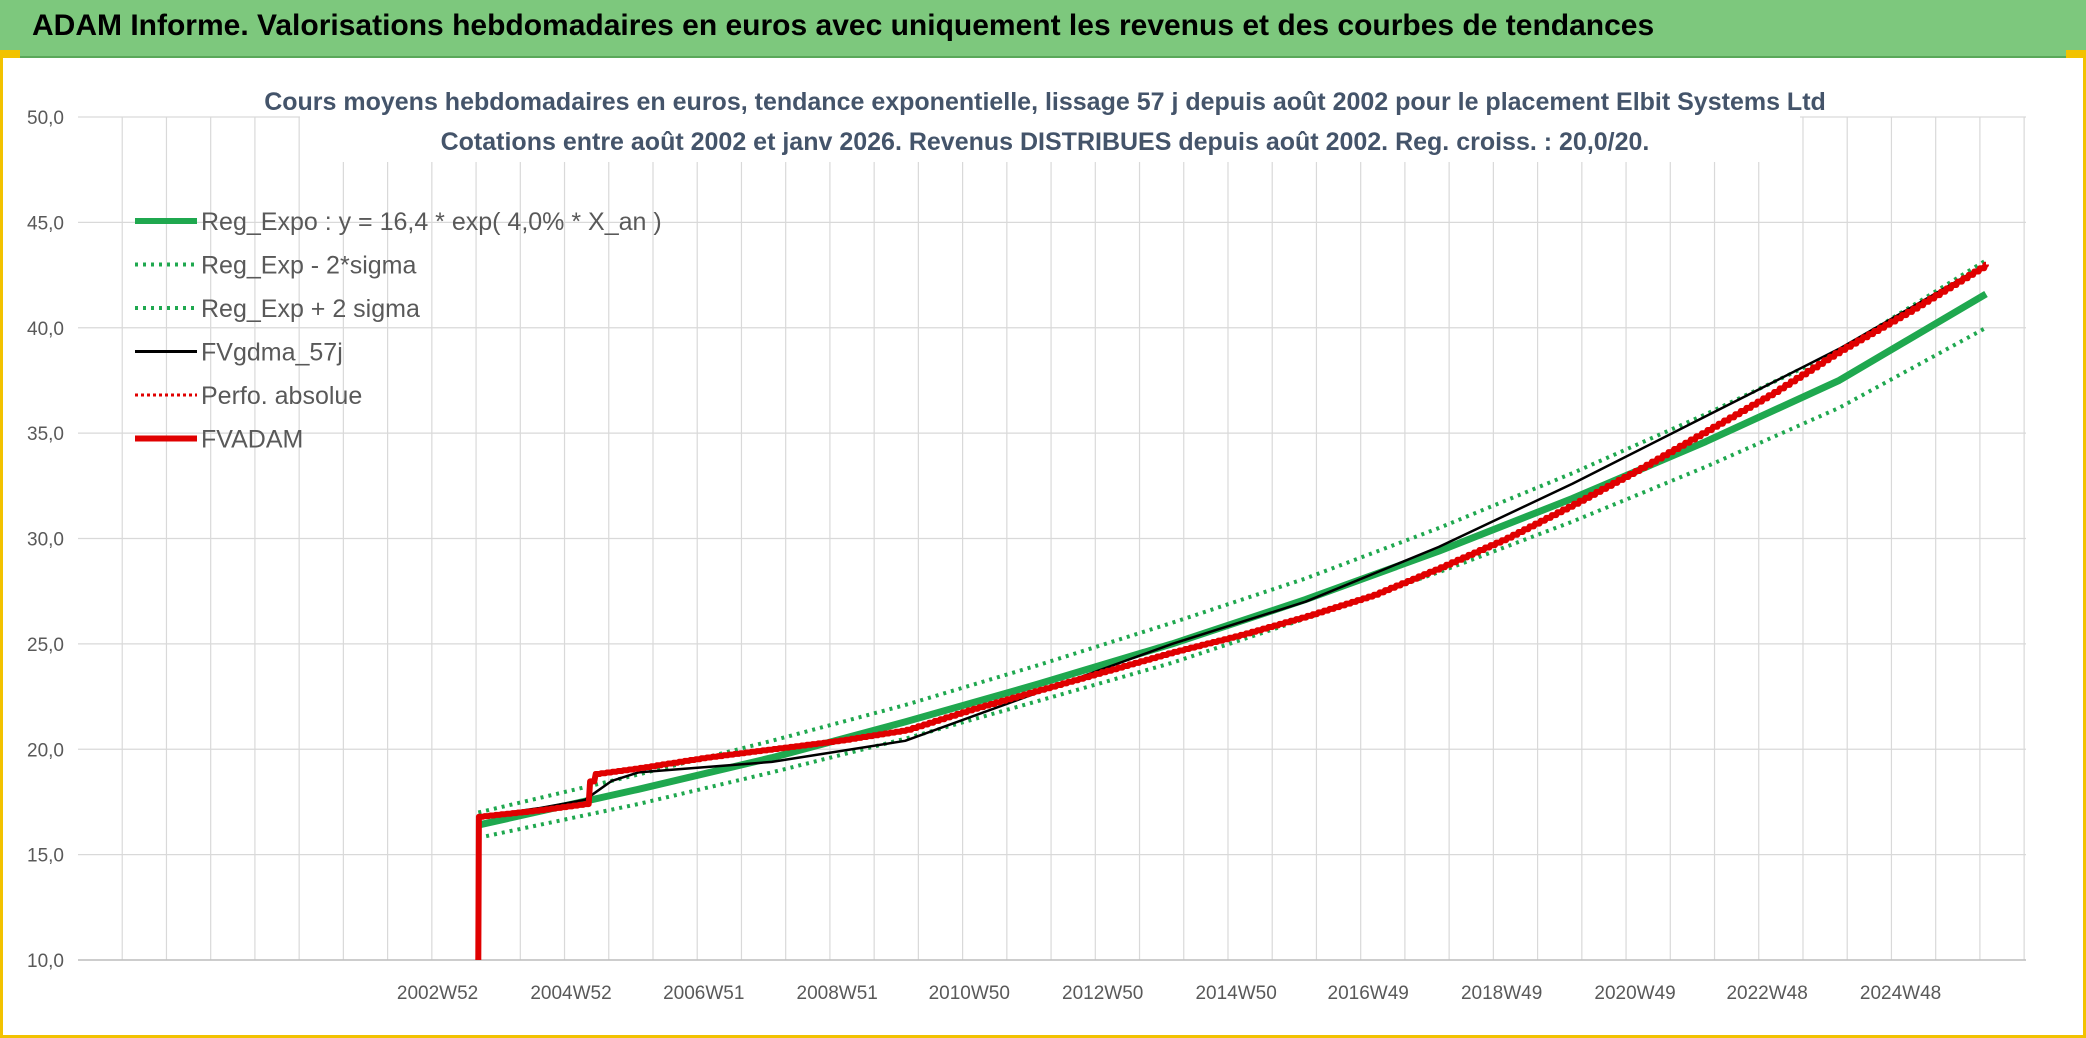 This screenshot has height=1038, width=2086. What do you see at coordinates (570, 993) in the screenshot?
I see `x-tick-label: 2004W52` at bounding box center [570, 993].